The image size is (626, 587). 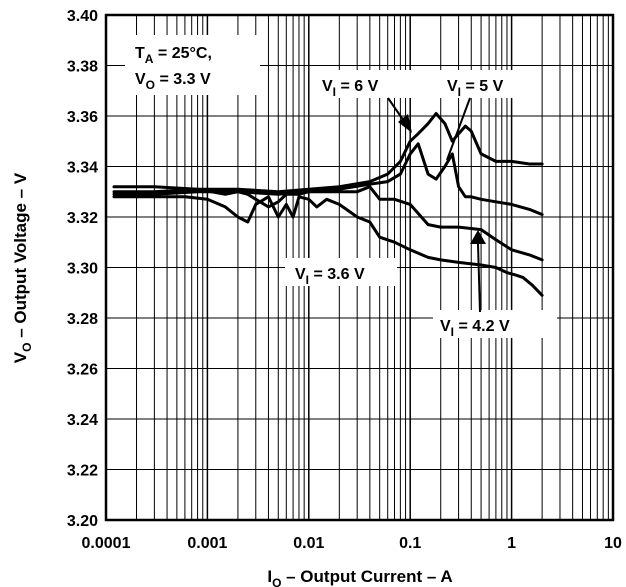 What do you see at coordinates (276, 581) in the screenshot?
I see `x-axis-label-sub: O` at bounding box center [276, 581].